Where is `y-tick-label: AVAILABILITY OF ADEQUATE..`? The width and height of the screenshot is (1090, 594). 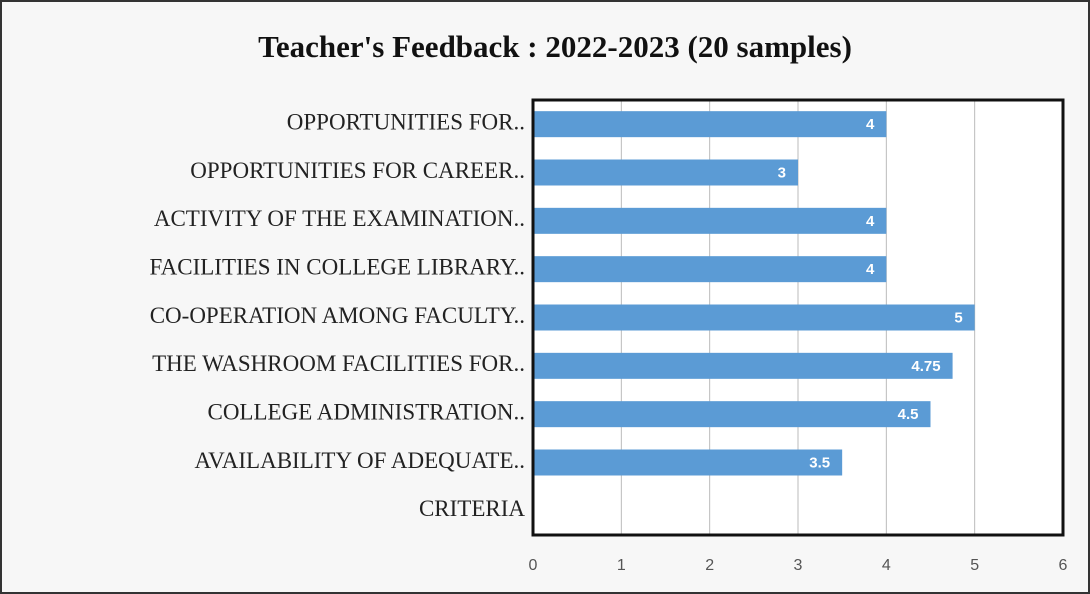 y-tick-label: AVAILABILITY OF ADEQUATE.. is located at coordinates (359, 460).